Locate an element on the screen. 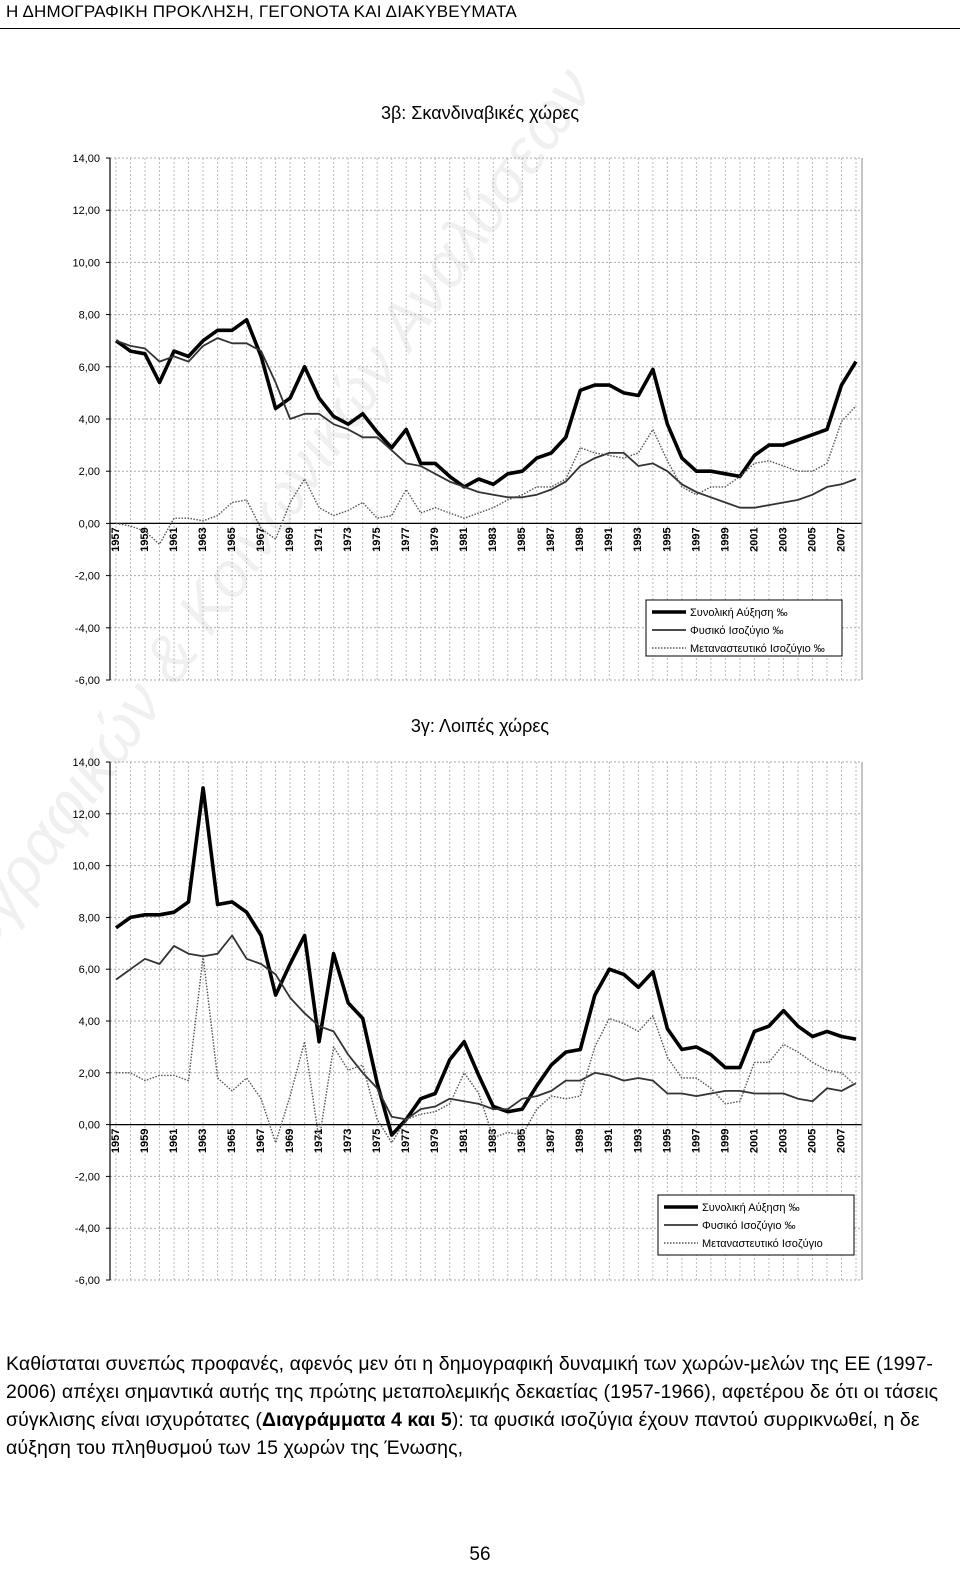 Image resolution: width=960 pixels, height=1572 pixels. legend-label-3: Μεταναστευτικό Ισοζύγιο ‰ is located at coordinates (757, 649).